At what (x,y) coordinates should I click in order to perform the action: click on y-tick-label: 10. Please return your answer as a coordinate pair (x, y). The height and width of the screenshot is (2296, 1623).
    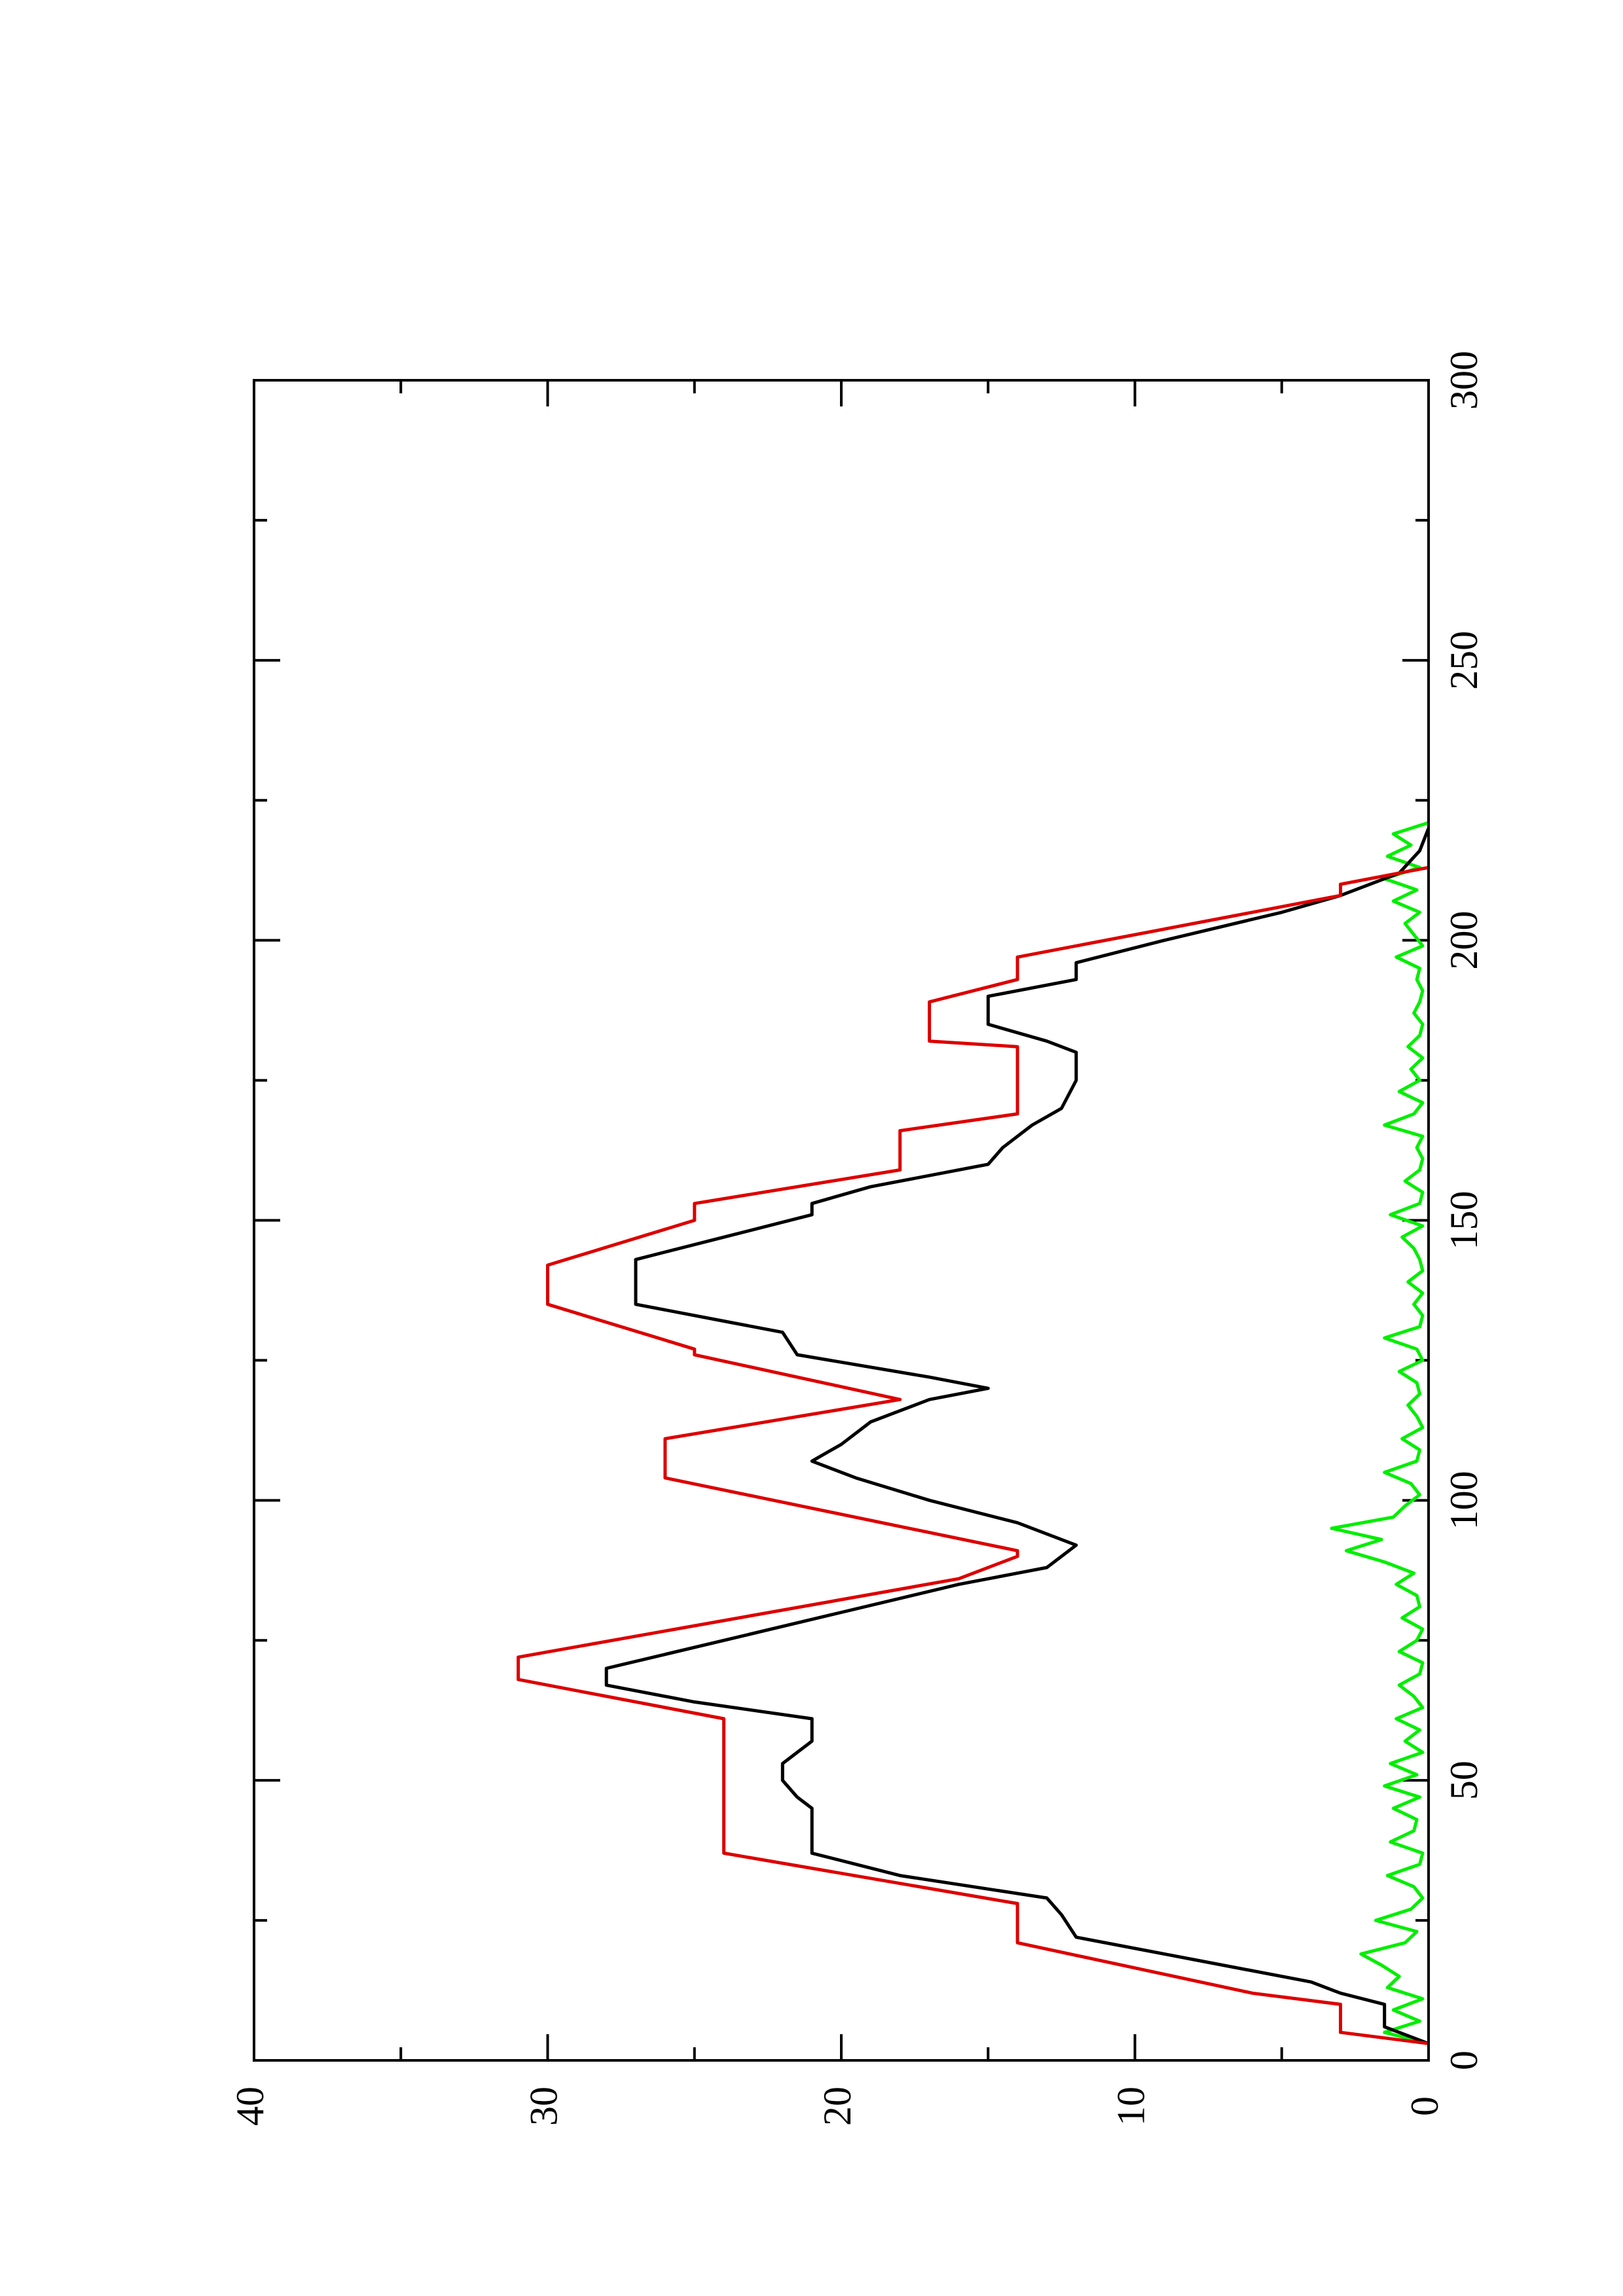
    Looking at the image, I should click on (1130, 2106).